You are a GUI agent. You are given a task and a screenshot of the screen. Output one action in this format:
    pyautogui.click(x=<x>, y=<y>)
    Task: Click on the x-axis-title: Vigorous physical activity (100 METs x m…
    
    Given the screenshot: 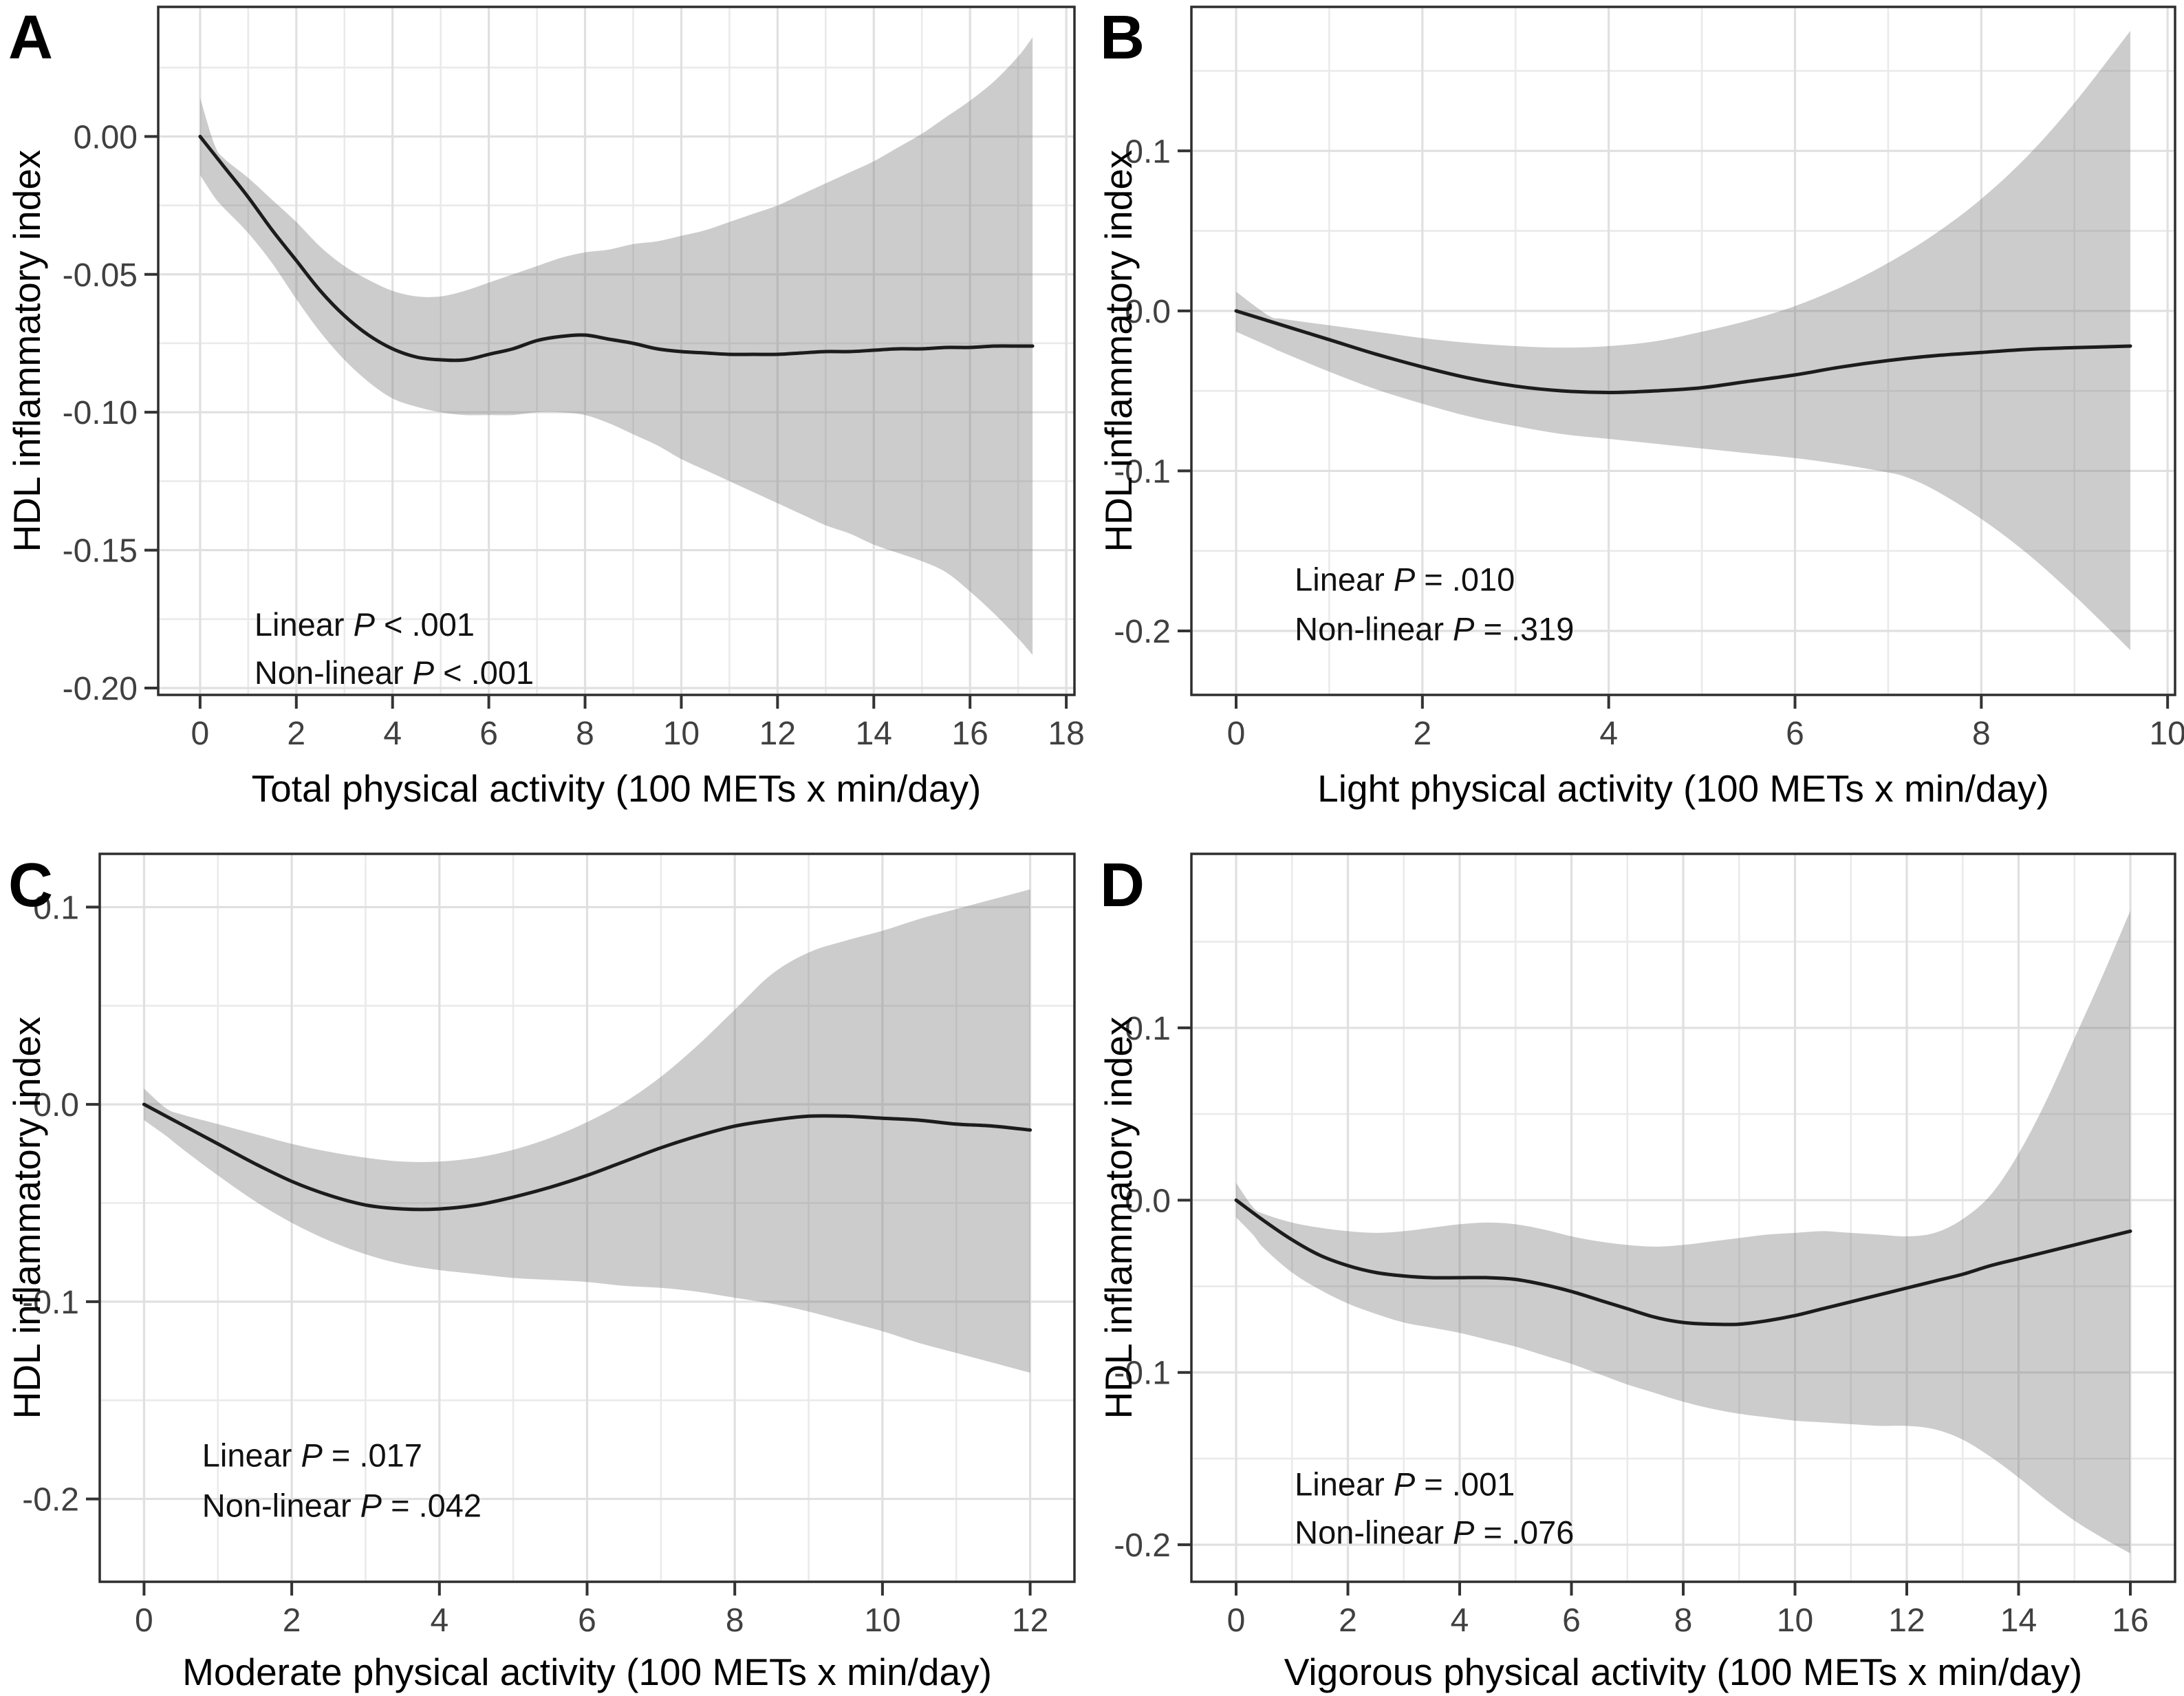 What is the action you would take?
    pyautogui.click(x=1683, y=1672)
    